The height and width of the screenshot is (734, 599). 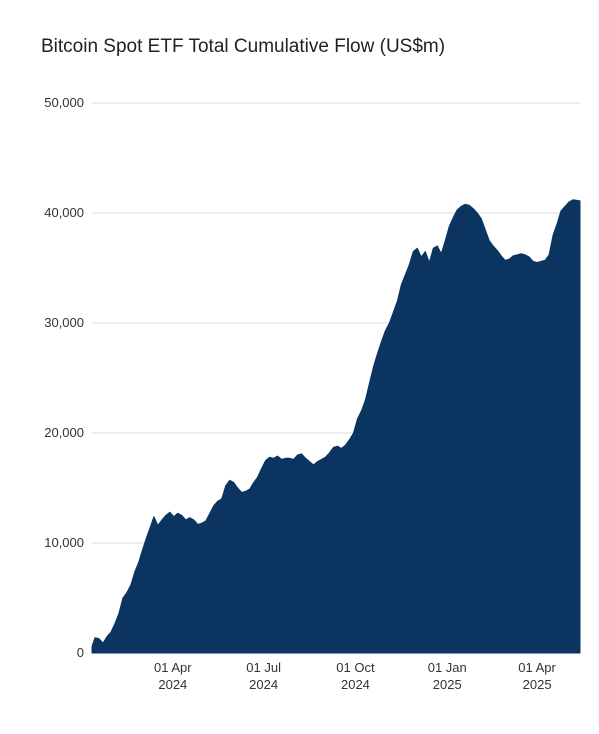 I want to click on x-tick-label: 01 Jul 2024, so click(x=263, y=676).